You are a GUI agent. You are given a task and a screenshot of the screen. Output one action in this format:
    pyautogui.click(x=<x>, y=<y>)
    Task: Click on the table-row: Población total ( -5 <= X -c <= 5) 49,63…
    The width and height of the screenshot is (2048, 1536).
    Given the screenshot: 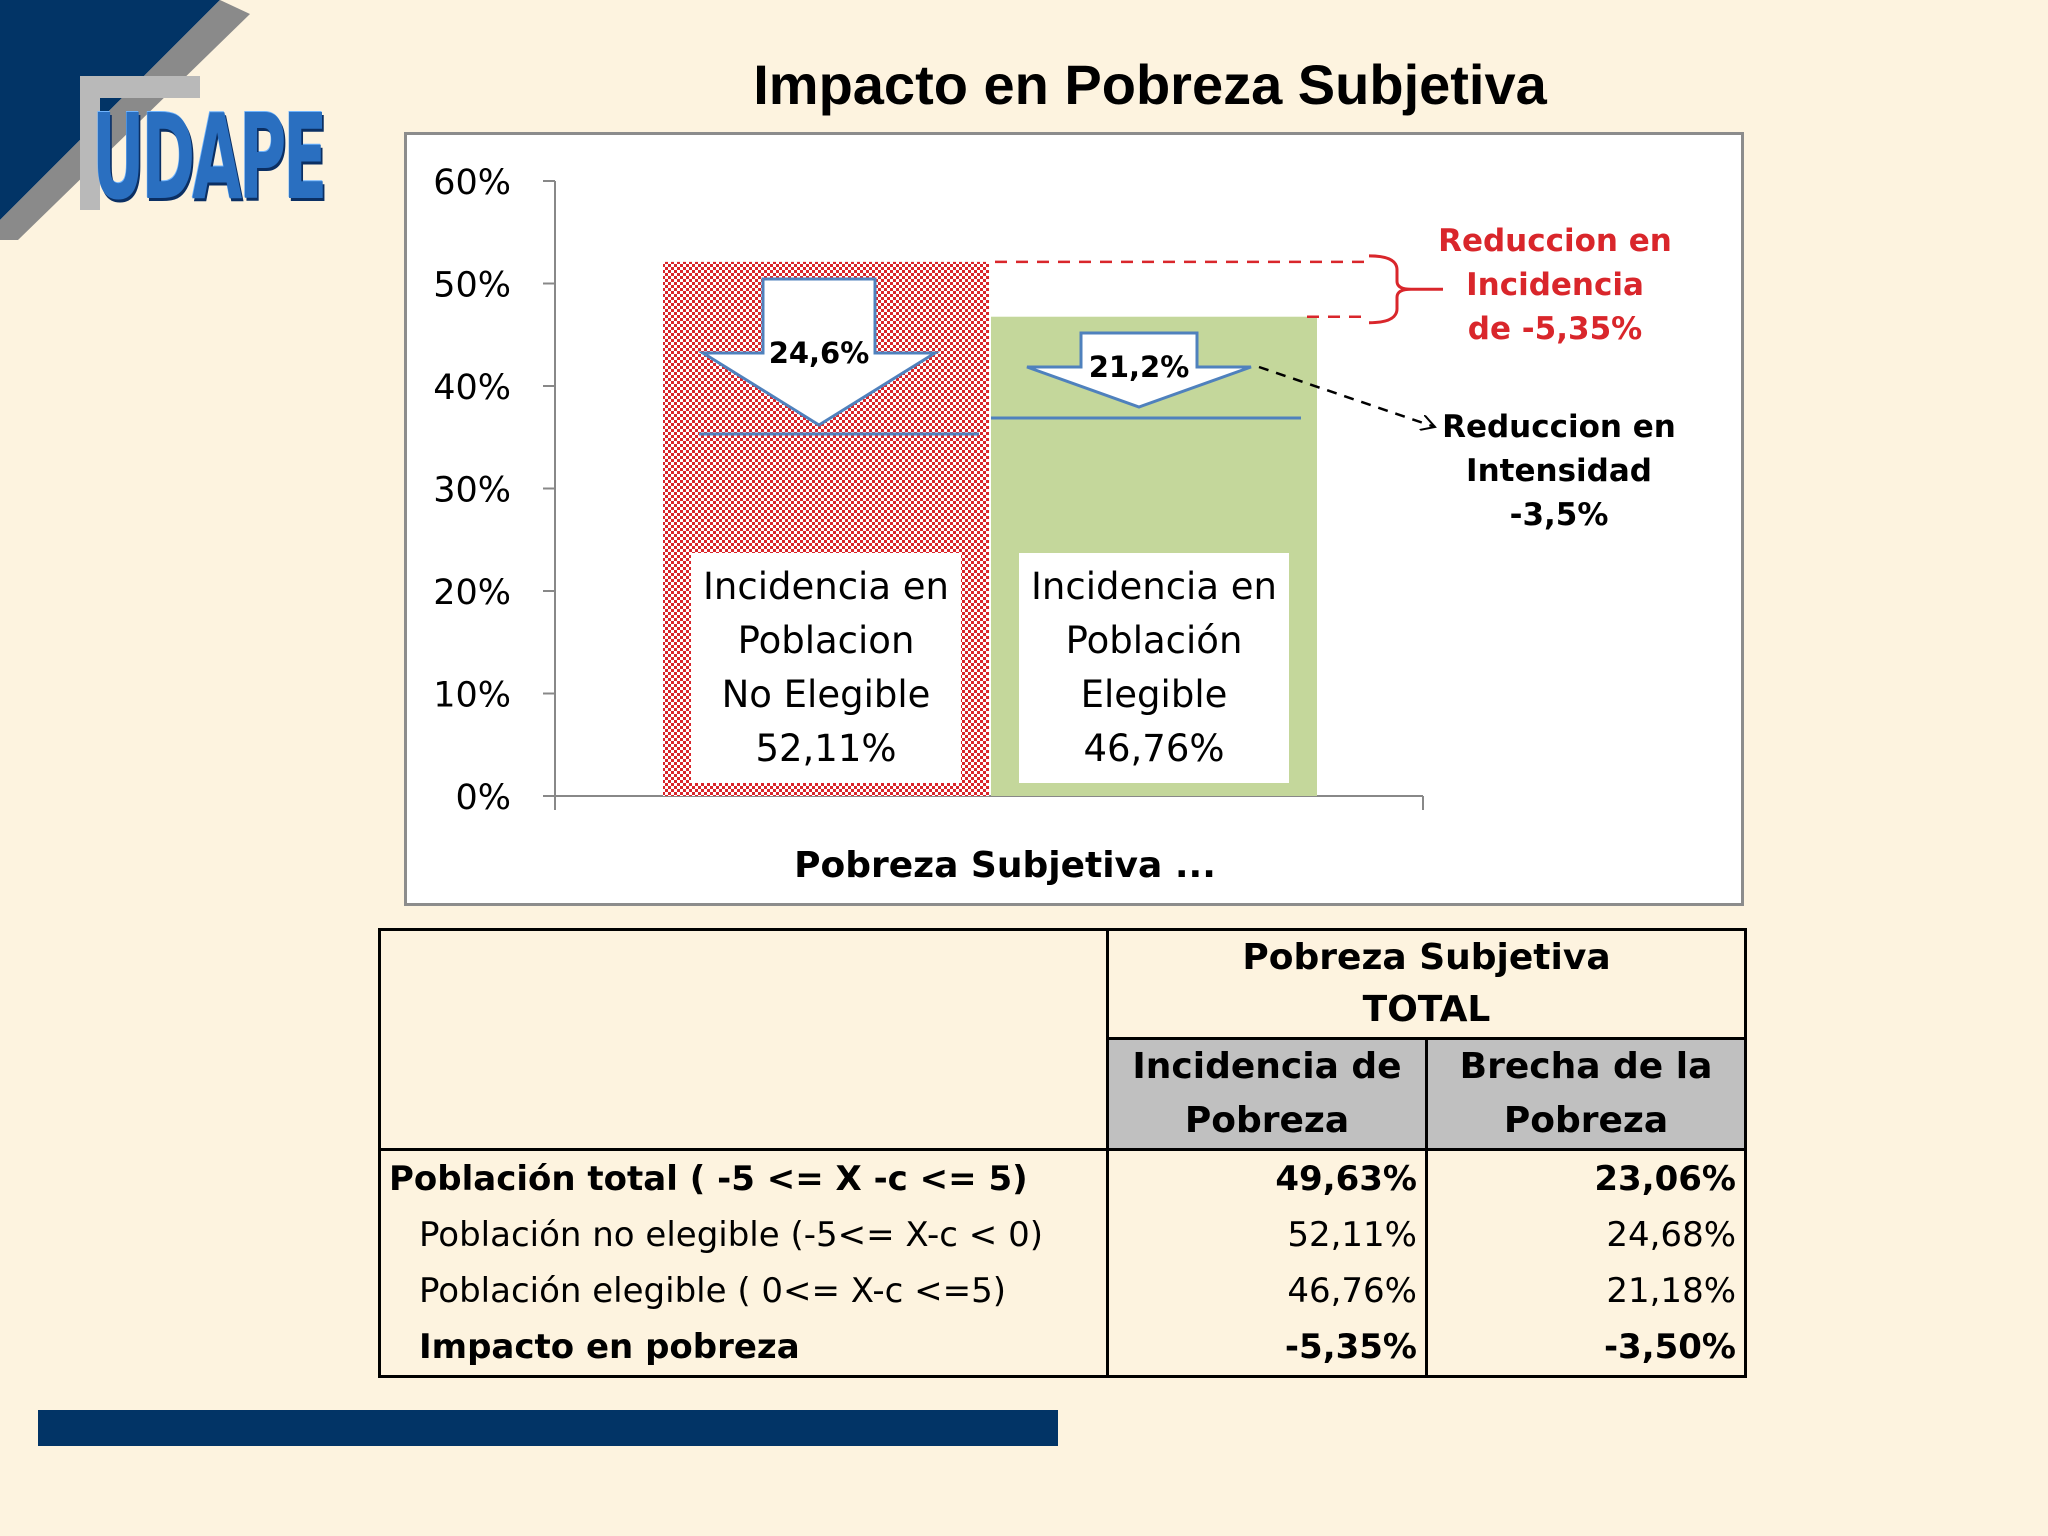 What is the action you would take?
    pyautogui.click(x=1063, y=1177)
    